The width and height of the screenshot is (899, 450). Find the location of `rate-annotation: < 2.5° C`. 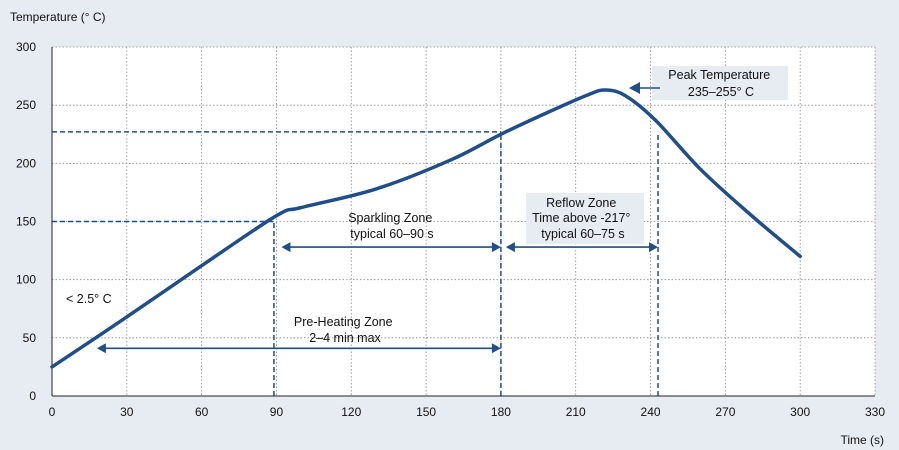

rate-annotation: < 2.5° C is located at coordinates (89, 299).